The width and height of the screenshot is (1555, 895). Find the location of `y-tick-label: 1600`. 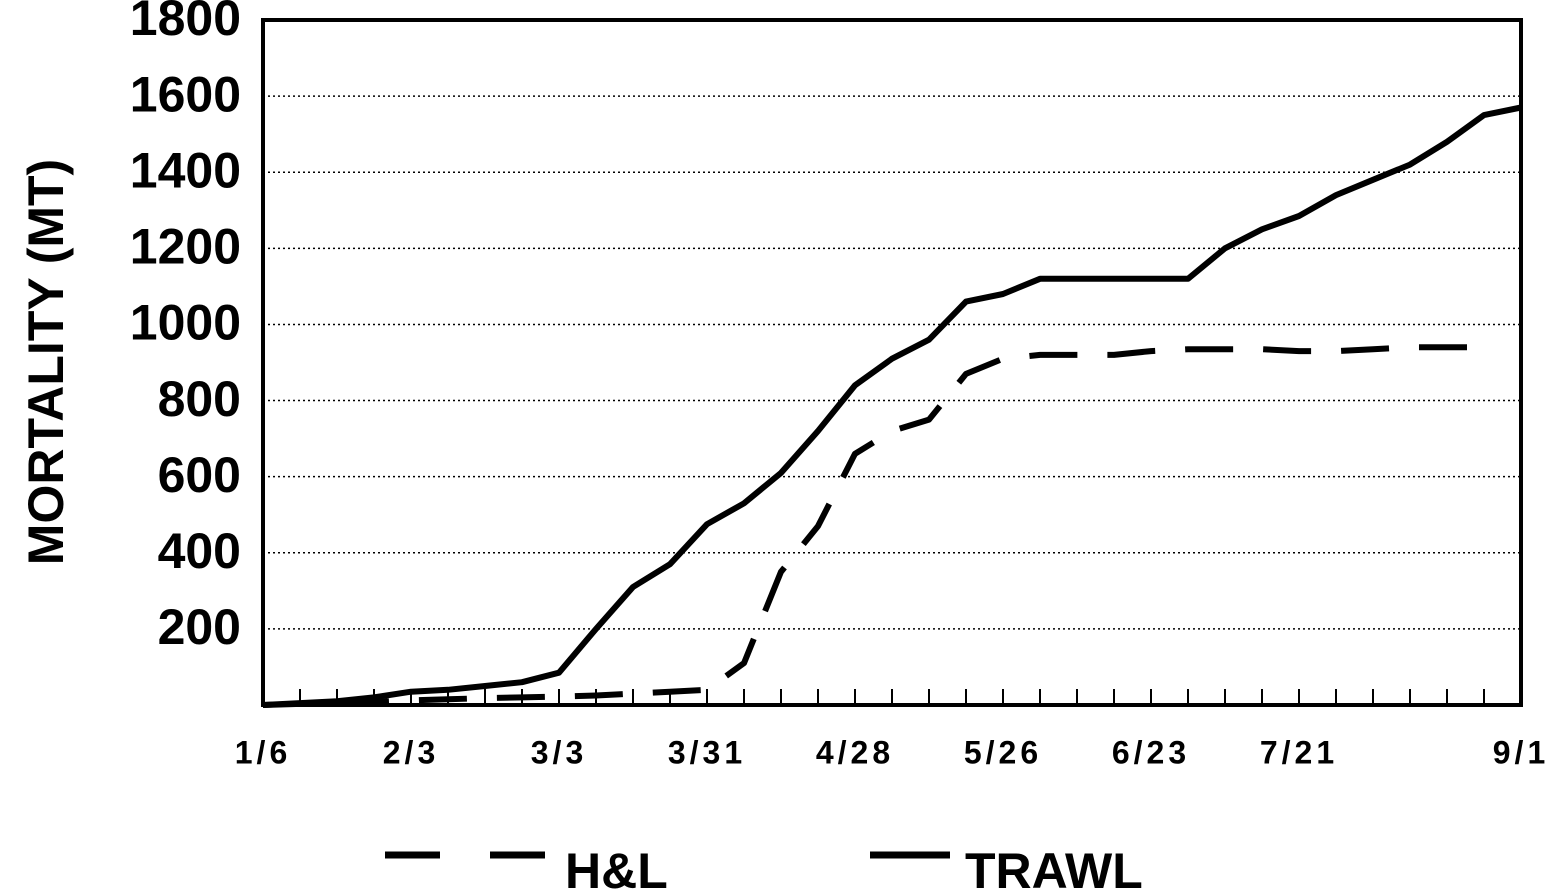

y-tick-label: 1600 is located at coordinates (185, 94).